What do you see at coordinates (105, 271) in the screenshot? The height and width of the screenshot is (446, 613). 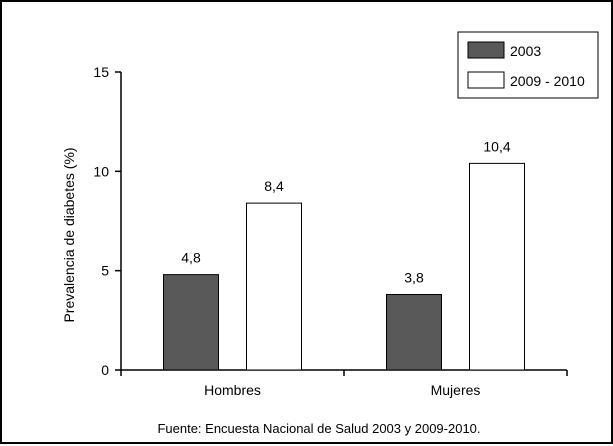 I see `y-tick-label: 5` at bounding box center [105, 271].